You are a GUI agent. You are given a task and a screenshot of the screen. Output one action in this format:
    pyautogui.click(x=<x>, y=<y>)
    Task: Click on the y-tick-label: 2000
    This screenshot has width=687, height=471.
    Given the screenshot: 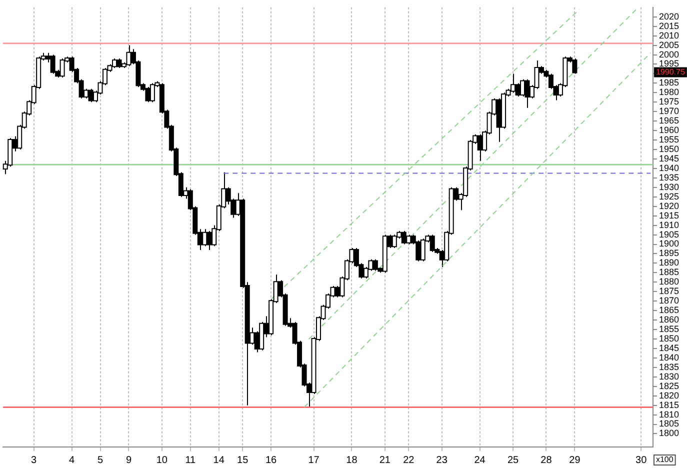 What is the action you would take?
    pyautogui.click(x=669, y=54)
    